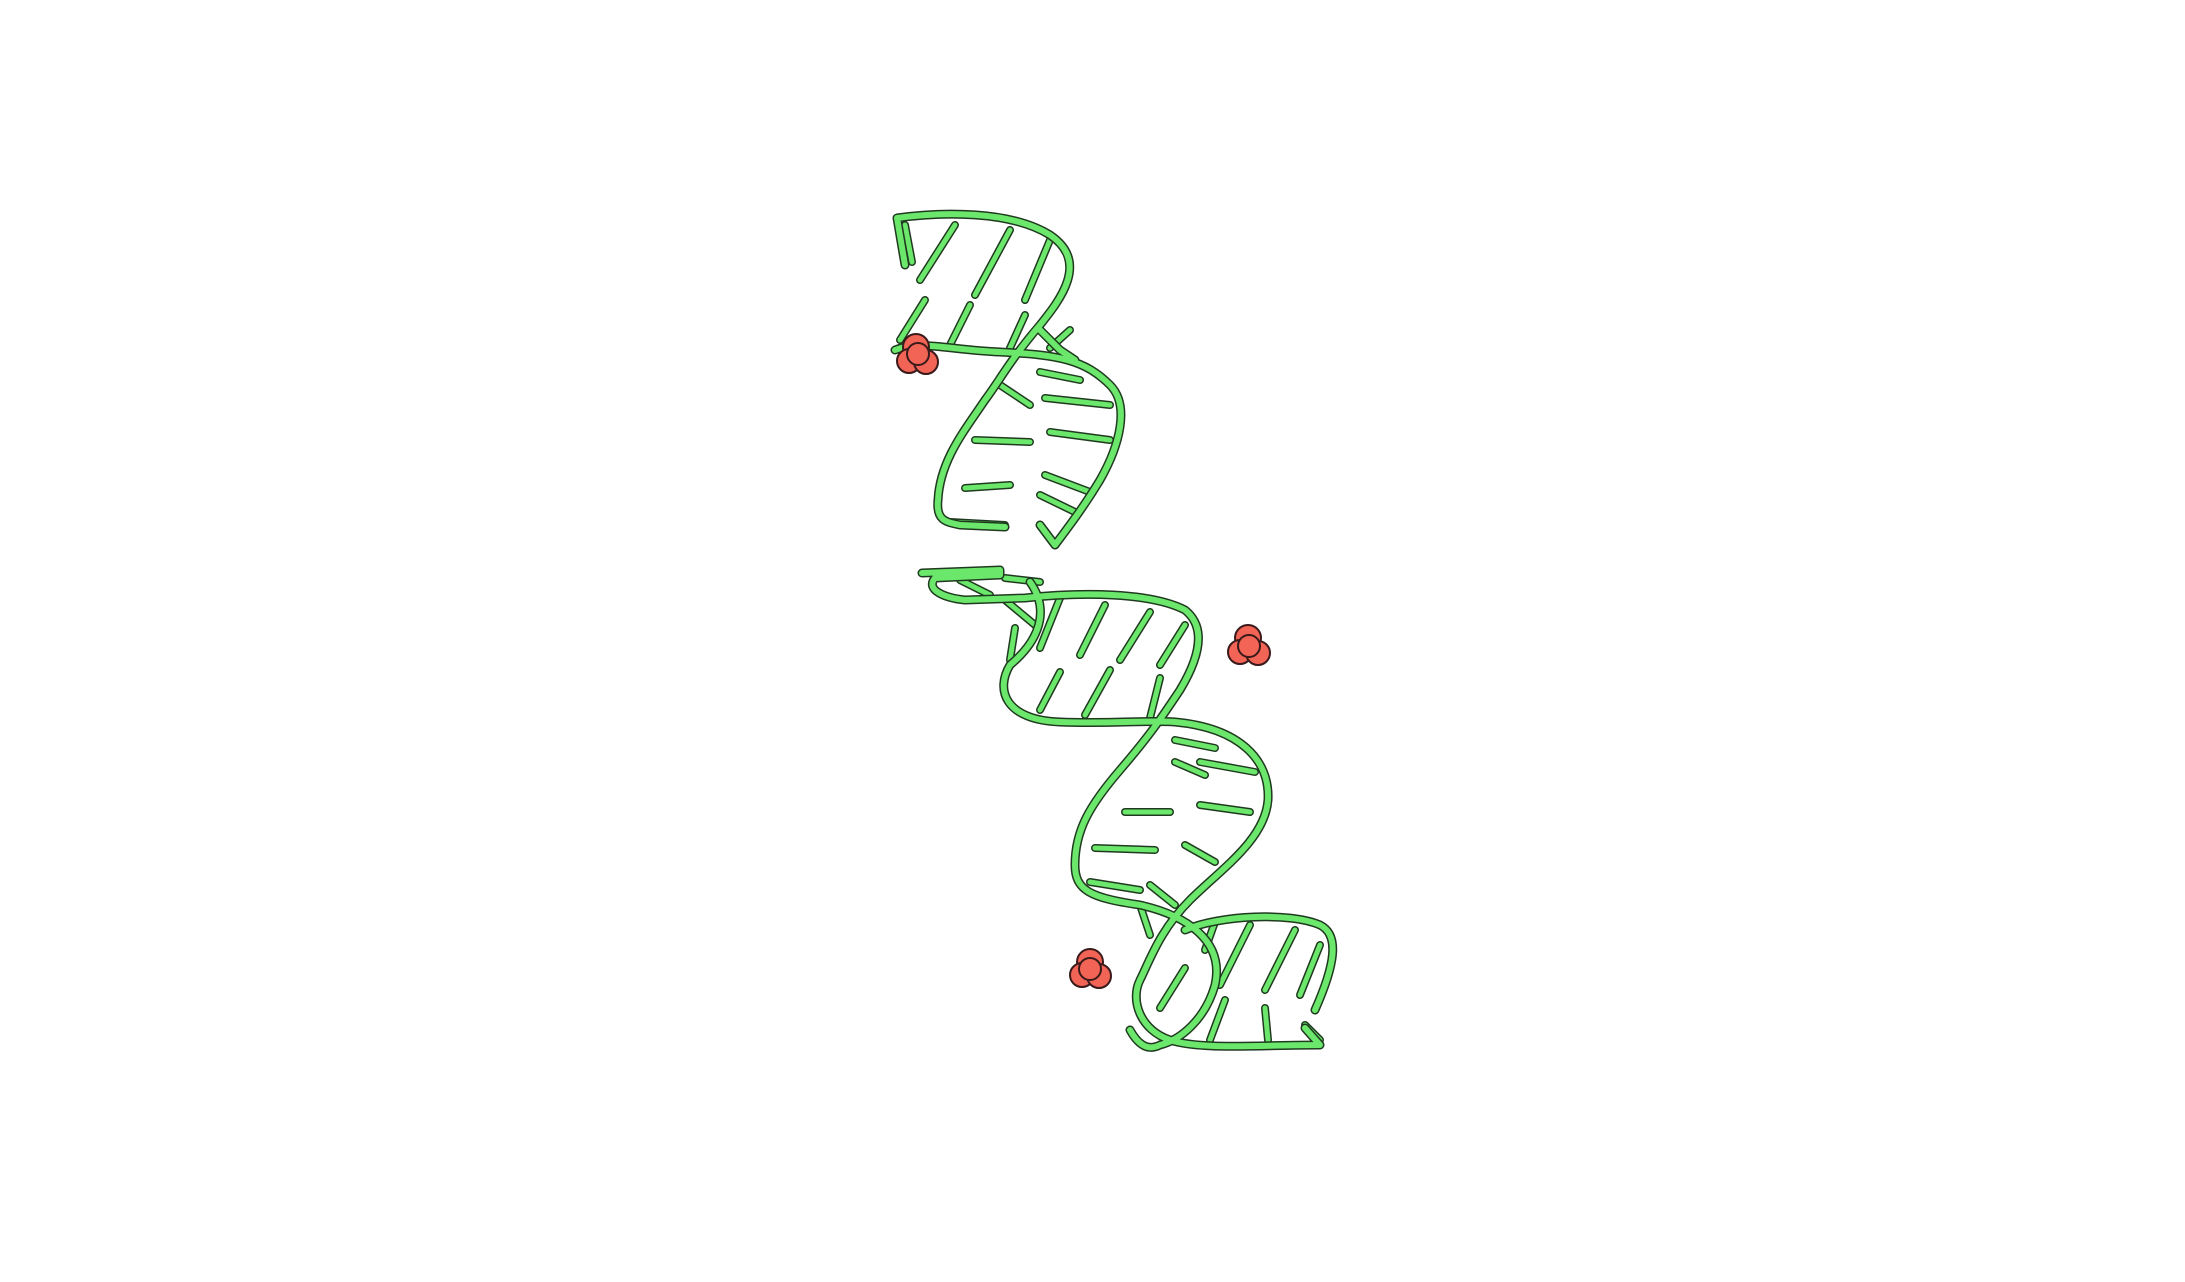 The width and height of the screenshot is (2185, 1282). I want to click on ion-cluster-middle-right, so click(1249, 645).